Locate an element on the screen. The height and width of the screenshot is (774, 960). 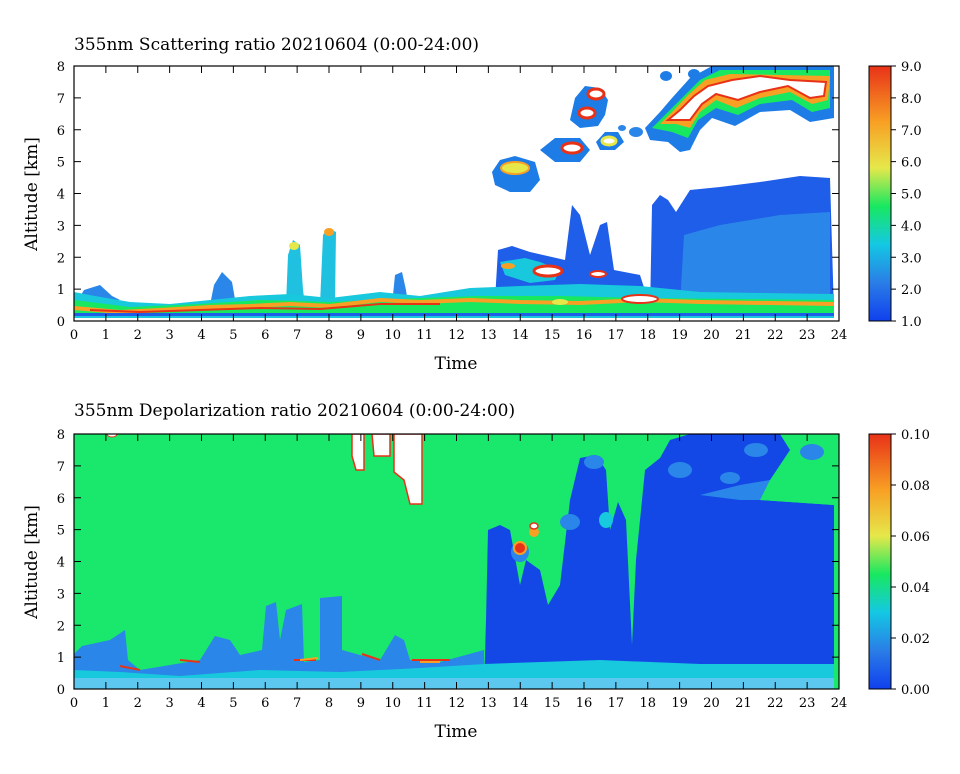
colorbar-tick-label: 0.08 is located at coordinates (915, 486).